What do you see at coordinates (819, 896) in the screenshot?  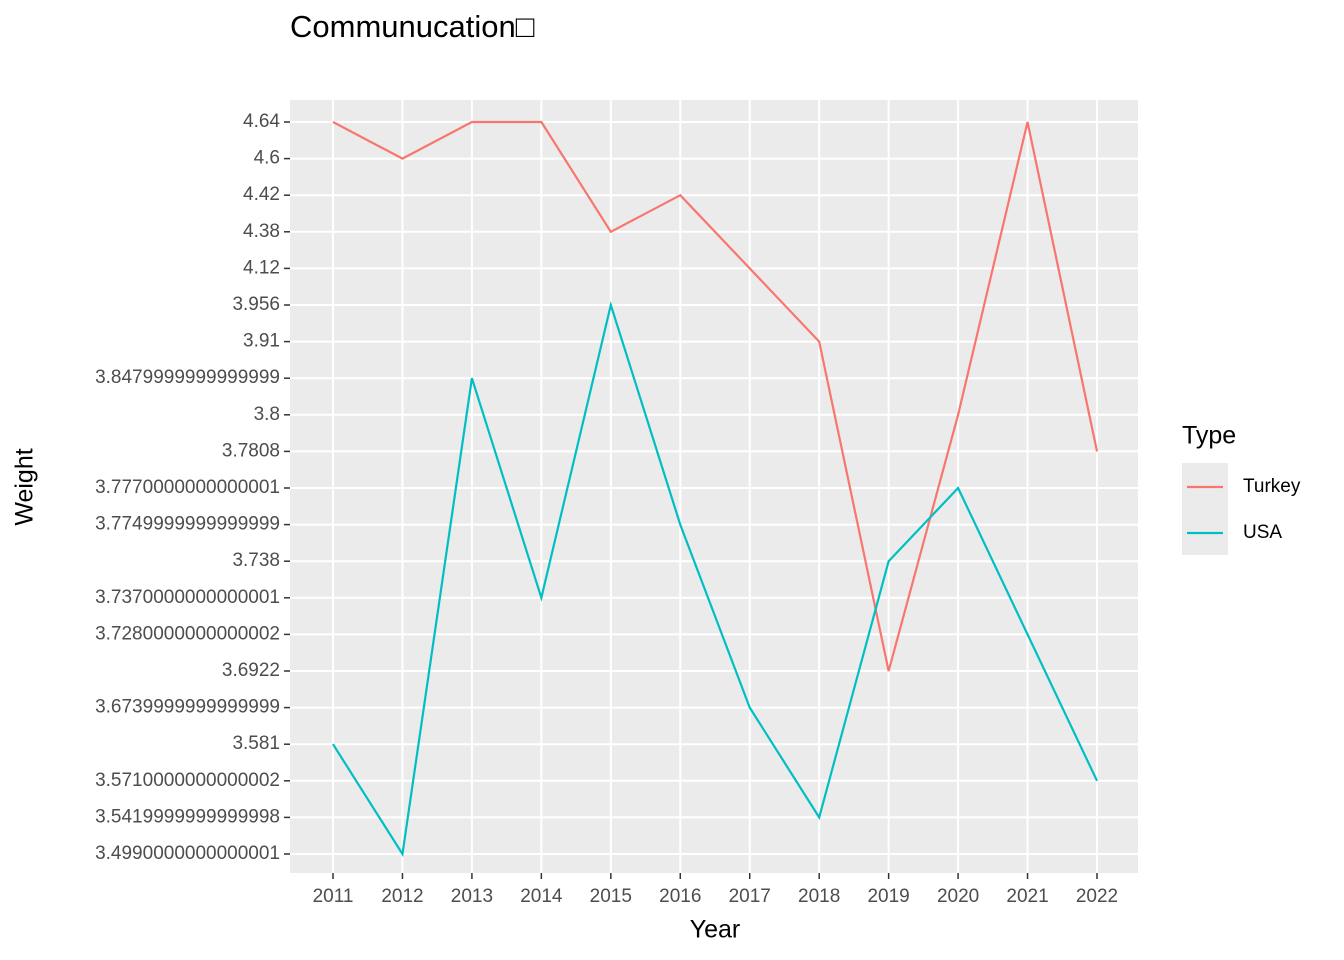 I see `x-tick-label: 2018` at bounding box center [819, 896].